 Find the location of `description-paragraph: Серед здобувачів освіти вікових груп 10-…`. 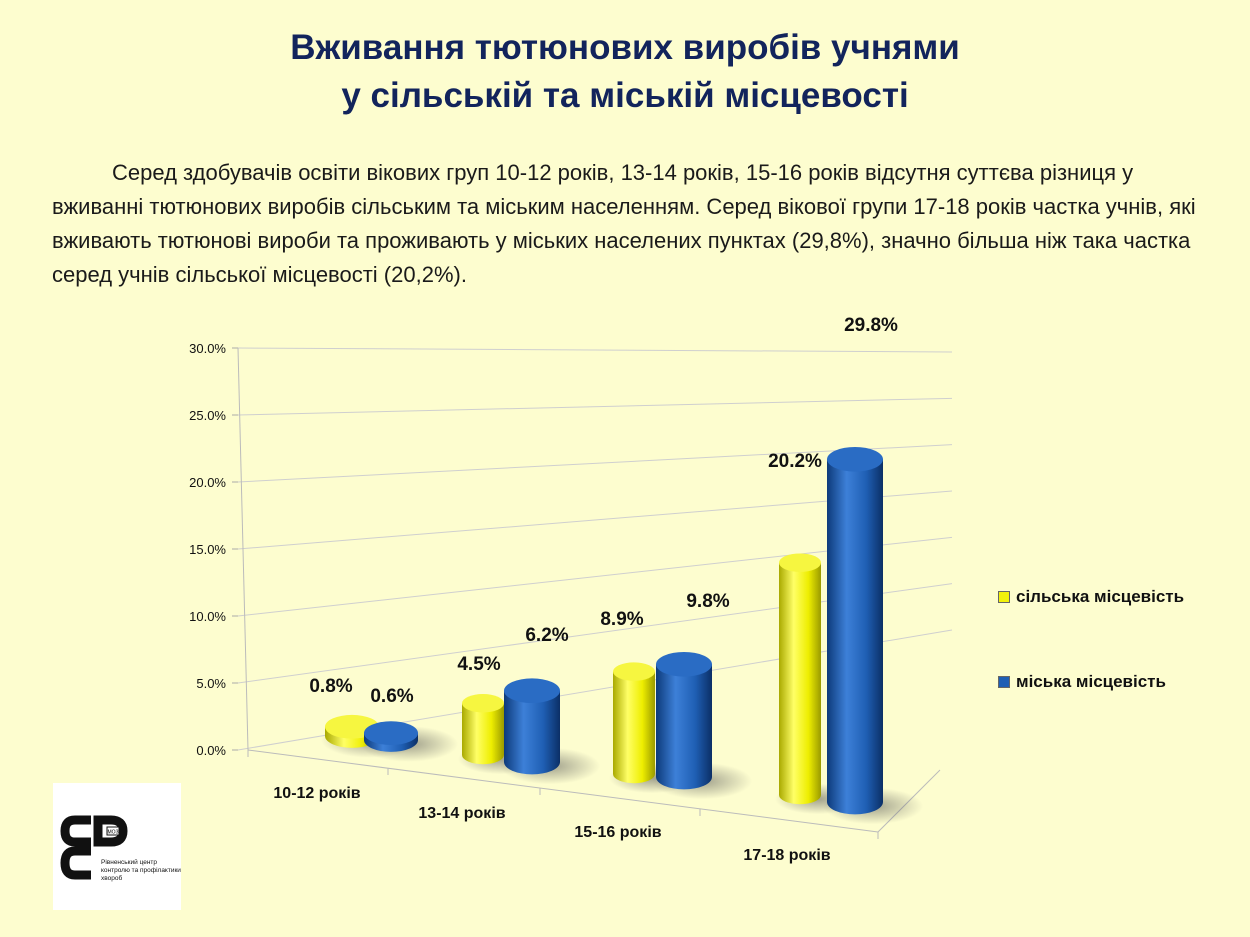

description-paragraph: Серед здобувачів освіти вікових груп 10-… is located at coordinates (624, 223).